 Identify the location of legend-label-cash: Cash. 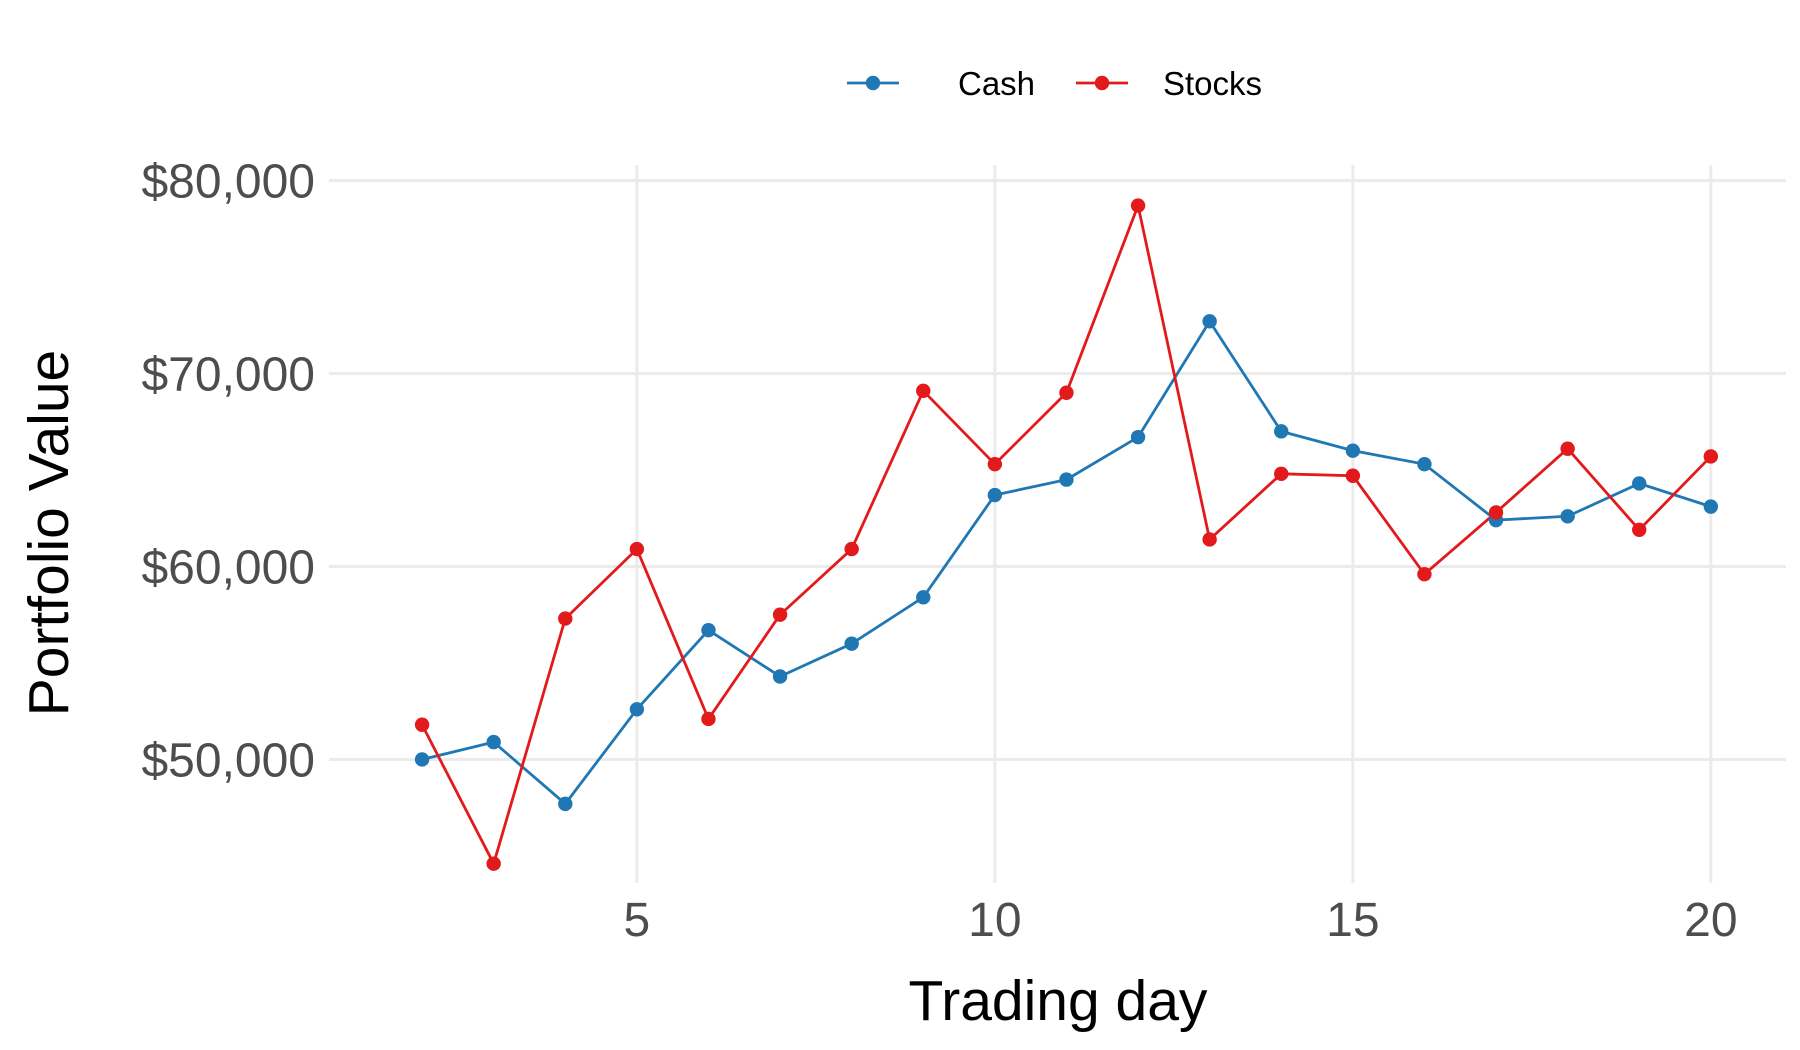
(996, 83).